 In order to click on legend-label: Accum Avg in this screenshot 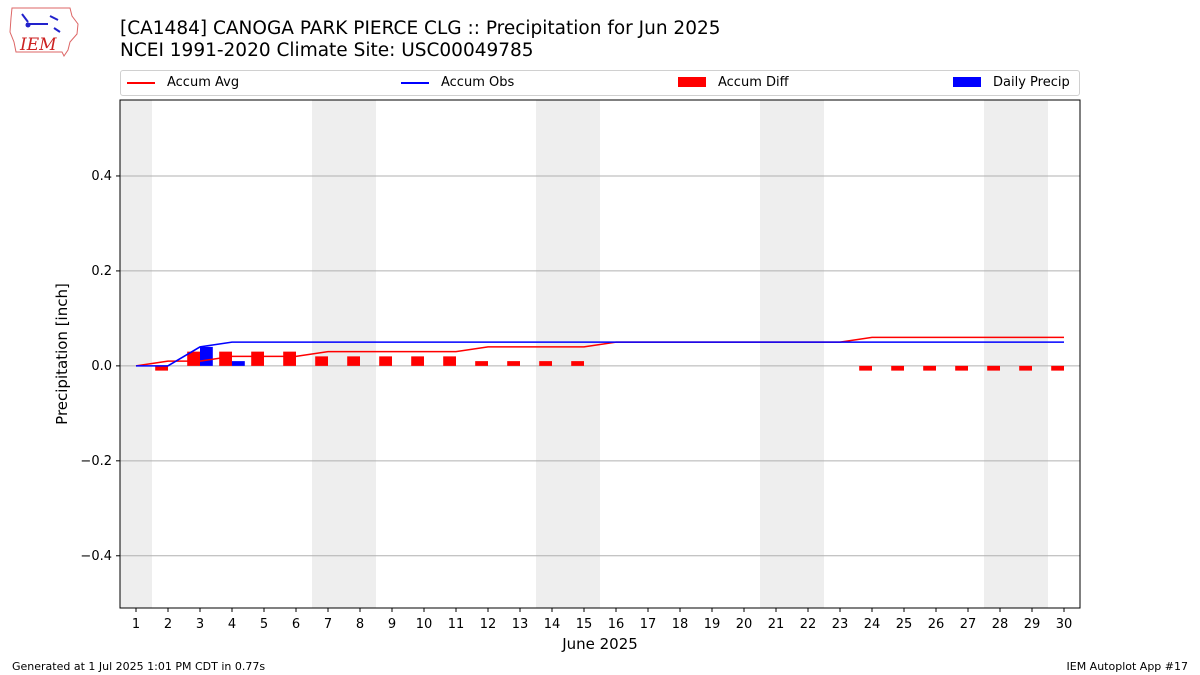, I will do `click(203, 82)`.